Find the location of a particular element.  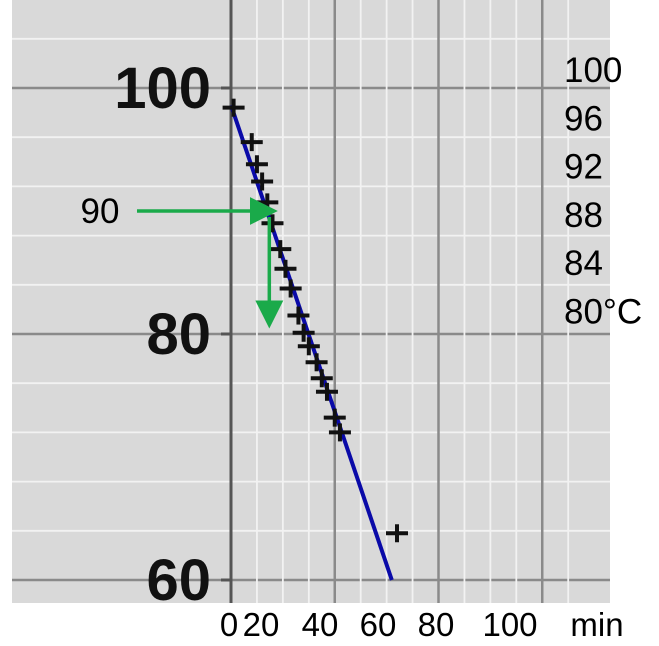

bottom-scale-label: 60 is located at coordinates (378, 624).